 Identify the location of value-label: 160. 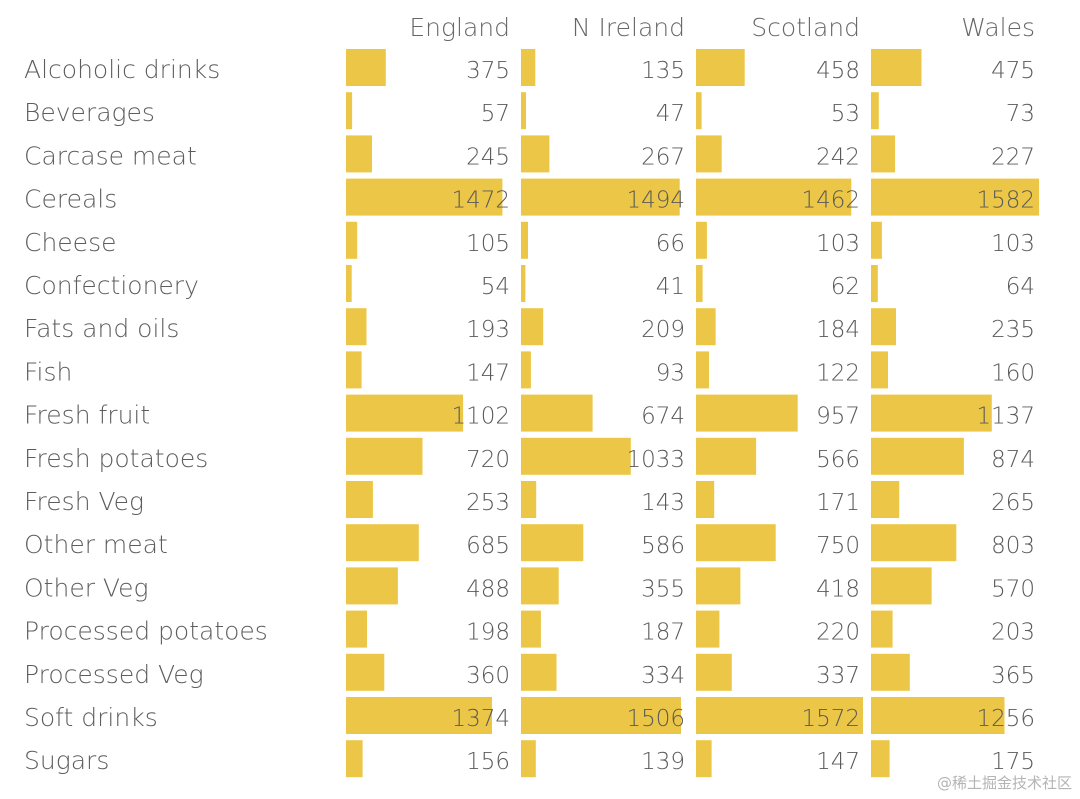
(1013, 373).